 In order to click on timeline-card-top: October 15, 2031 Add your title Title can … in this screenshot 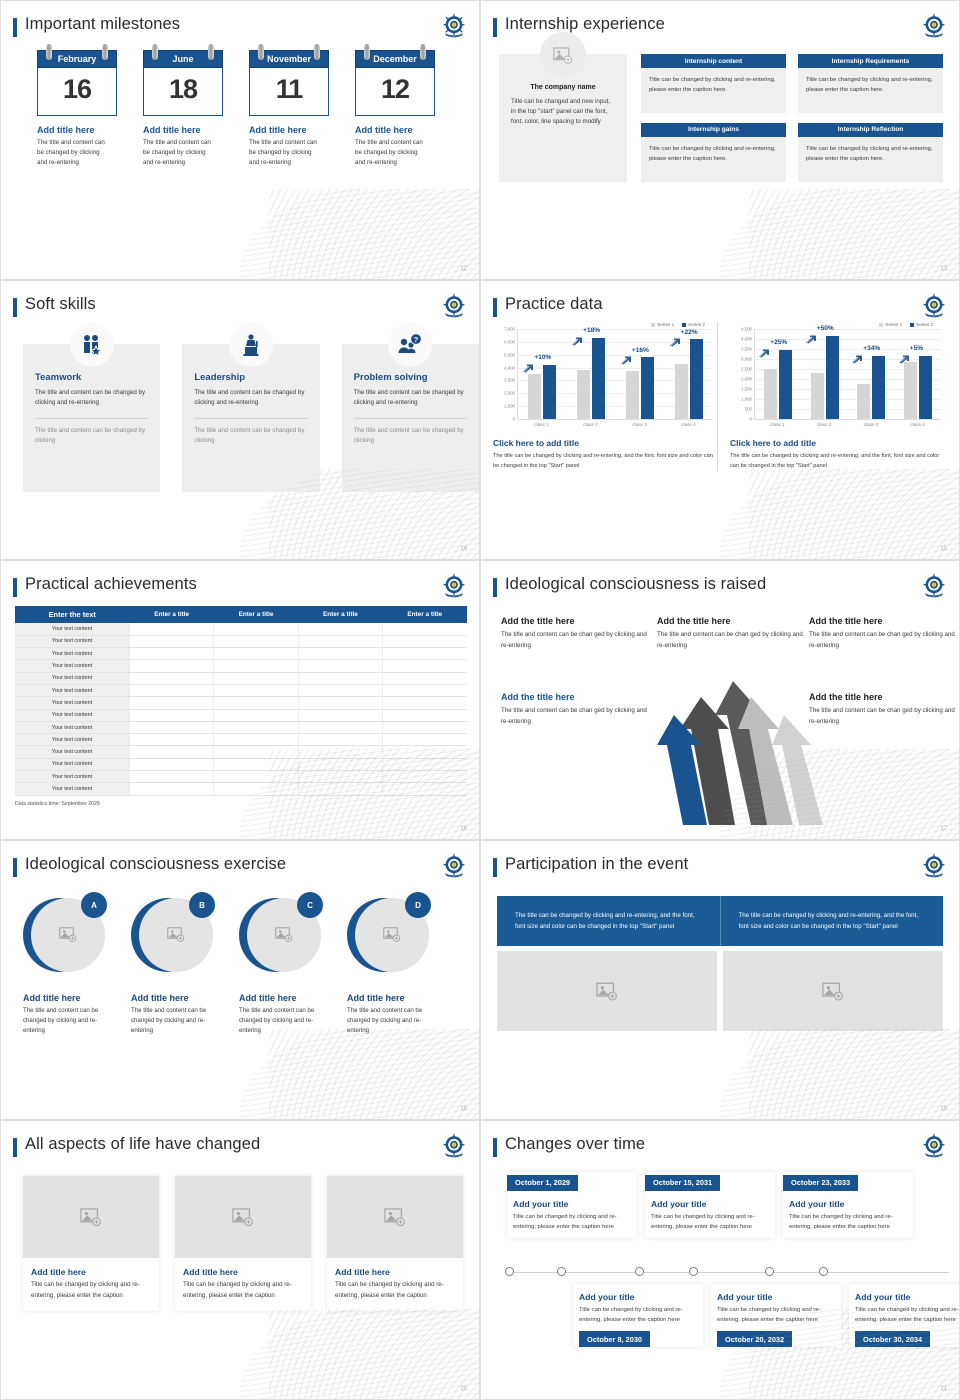, I will do `click(710, 1205)`.